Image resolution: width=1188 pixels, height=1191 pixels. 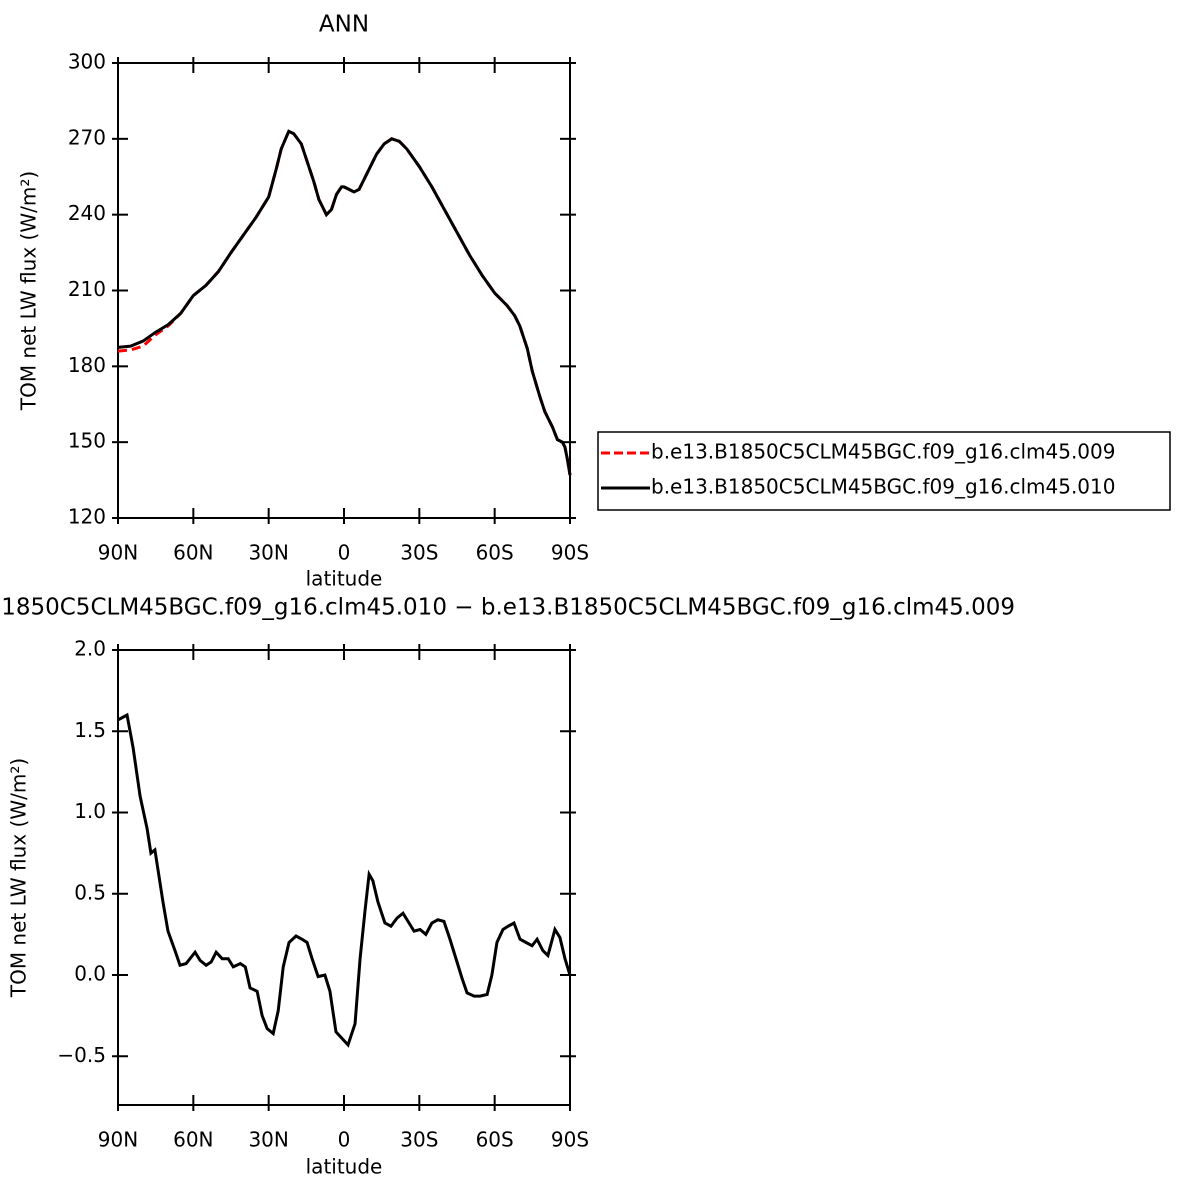 I want to click on chart-title: ANN, so click(x=344, y=25).